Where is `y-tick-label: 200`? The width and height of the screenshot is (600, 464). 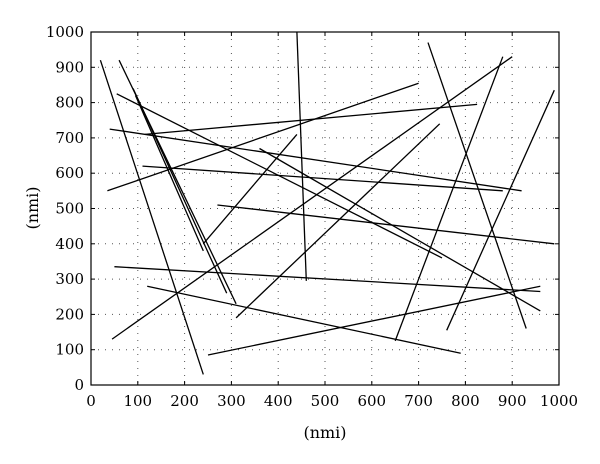 y-tick-label: 200 is located at coordinates (69, 314).